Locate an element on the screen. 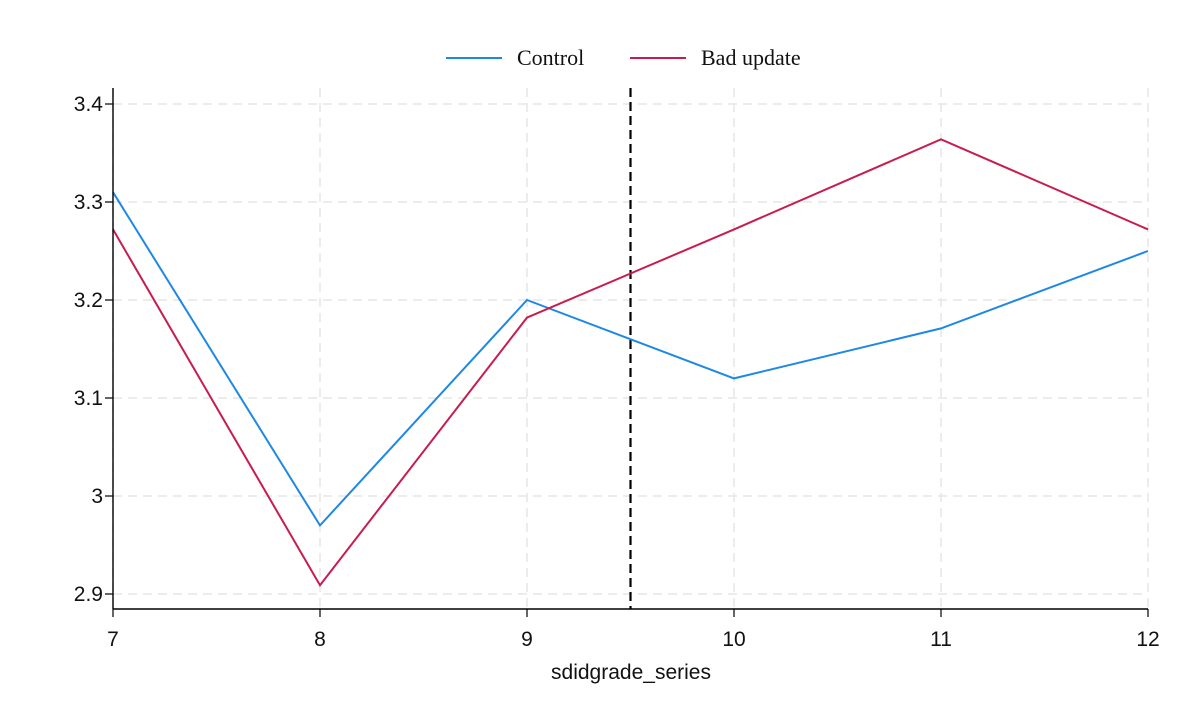 This screenshot has height=714, width=1190. x-tick-label: 10 is located at coordinates (733, 639).